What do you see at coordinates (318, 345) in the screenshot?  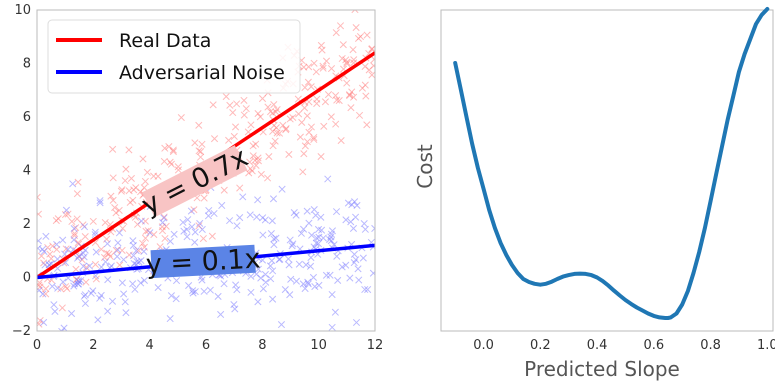 I see `x-tick-label: 10` at bounding box center [318, 345].